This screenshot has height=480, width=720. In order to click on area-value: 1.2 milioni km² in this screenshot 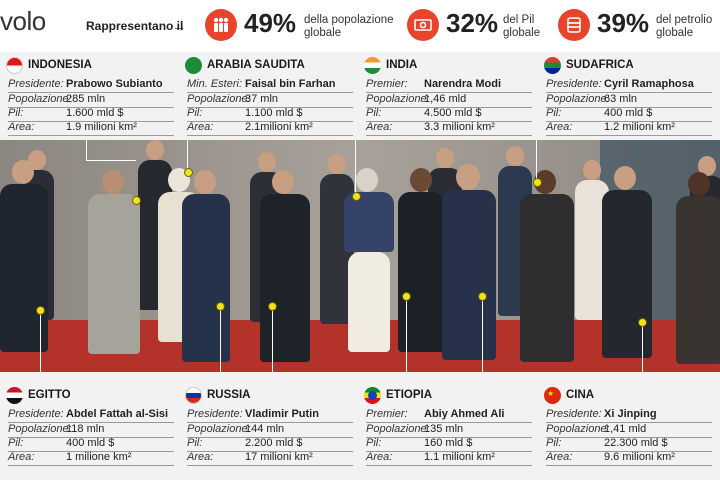, I will do `click(639, 127)`.